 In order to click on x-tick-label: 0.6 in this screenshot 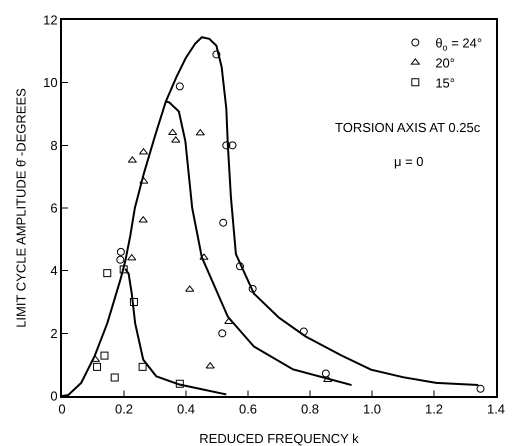, I will do `click(248, 408)`.